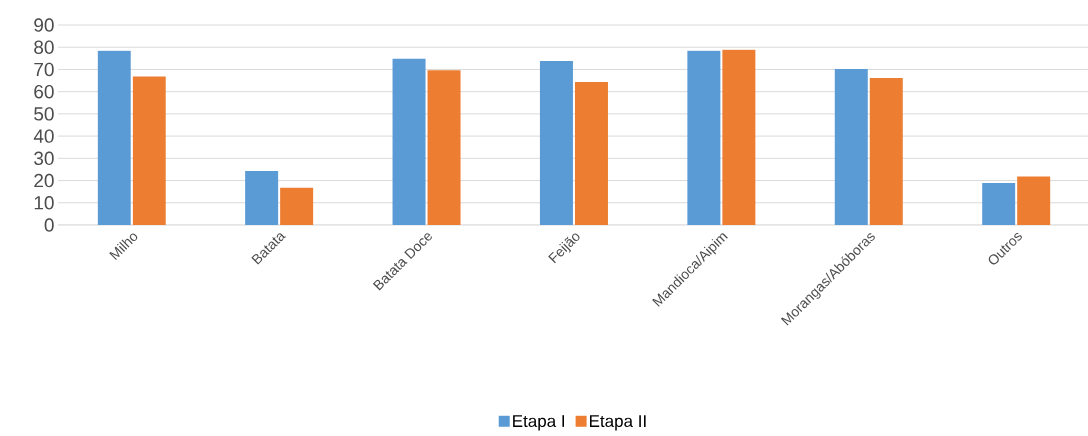 The width and height of the screenshot is (1088, 436). What do you see at coordinates (44, 25) in the screenshot?
I see `y-tick-label: 90` at bounding box center [44, 25].